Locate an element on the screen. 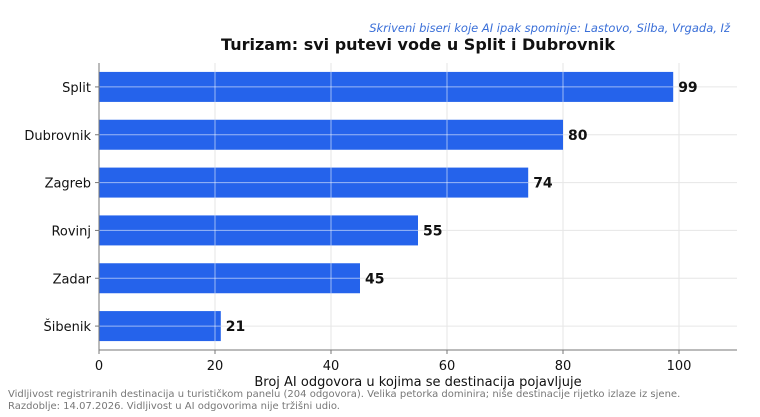 This screenshot has height=417, width=760. bar-value-label: 99 is located at coordinates (687, 88).